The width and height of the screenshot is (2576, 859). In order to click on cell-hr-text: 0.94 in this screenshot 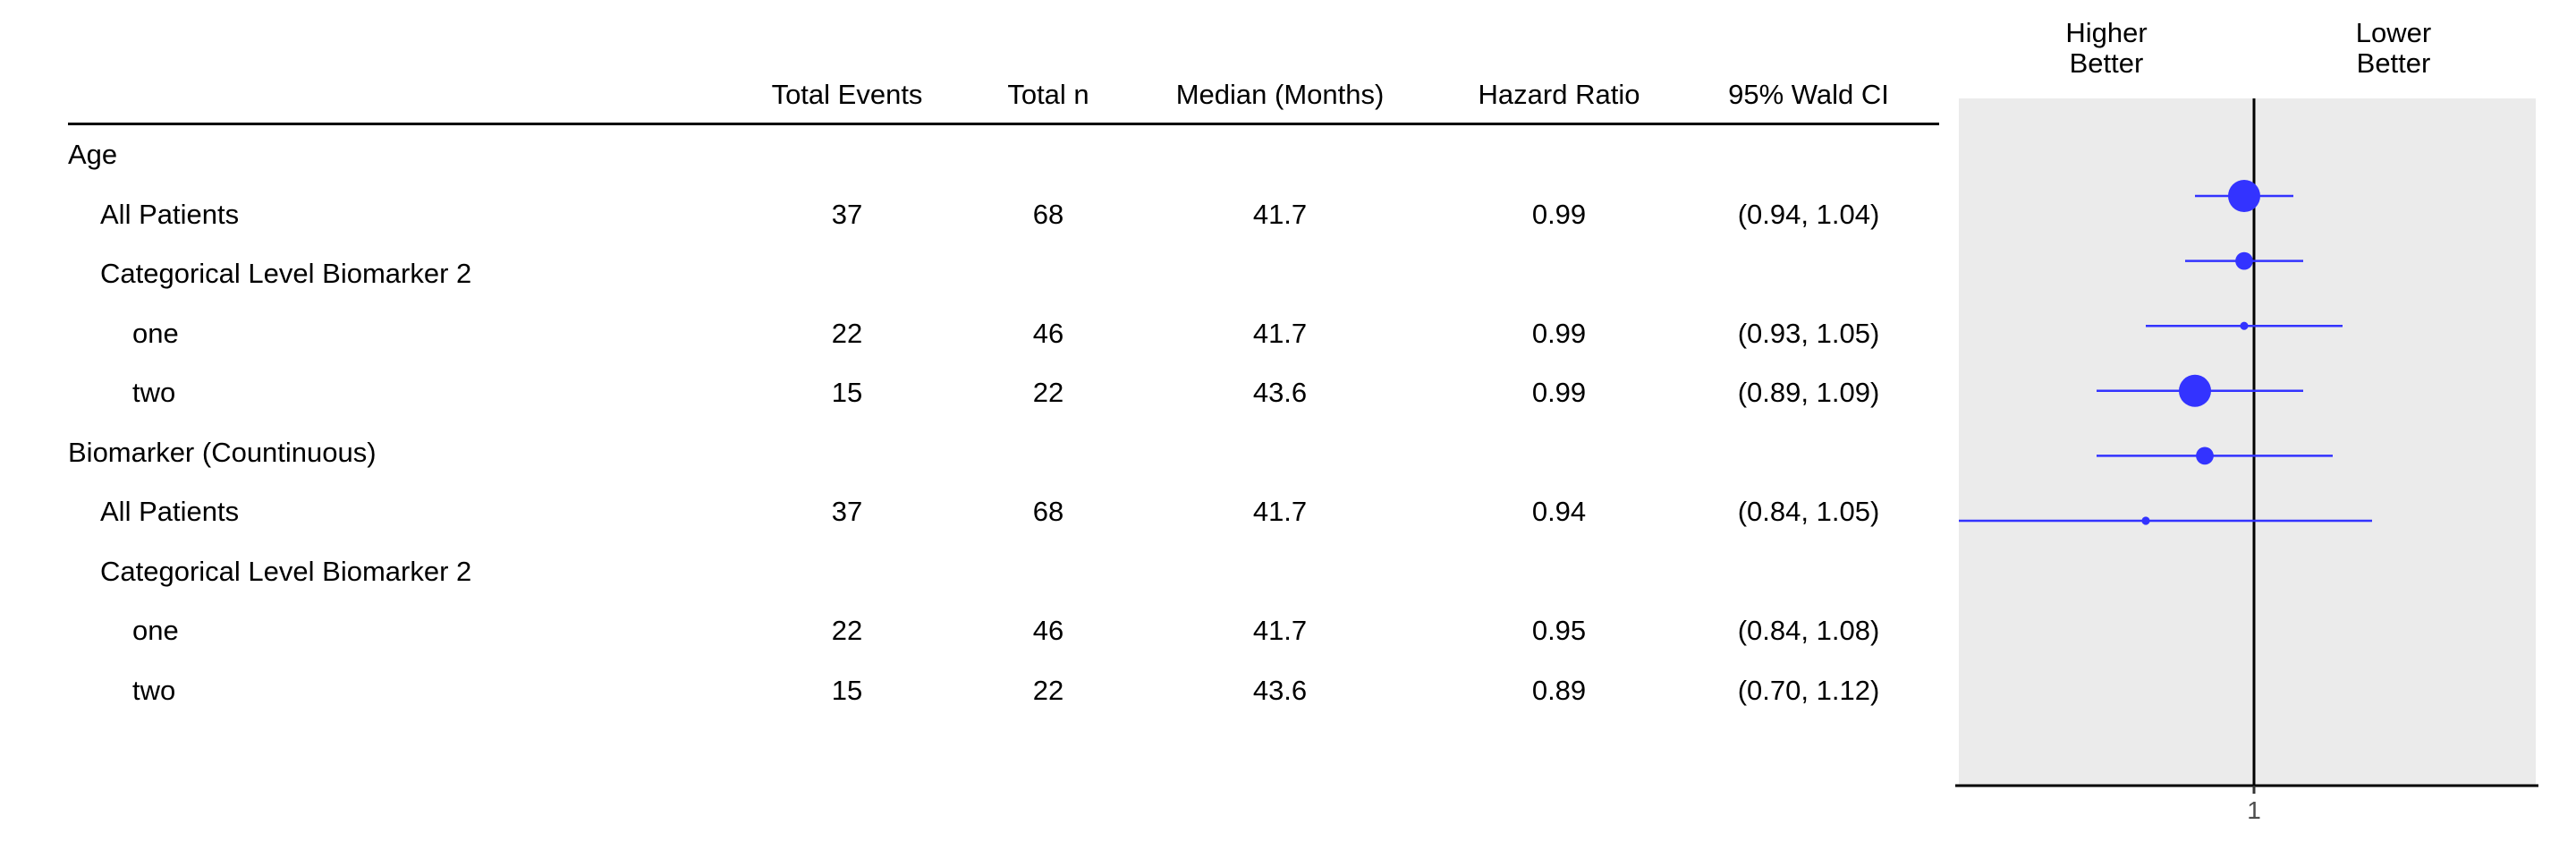, I will do `click(1559, 511)`.